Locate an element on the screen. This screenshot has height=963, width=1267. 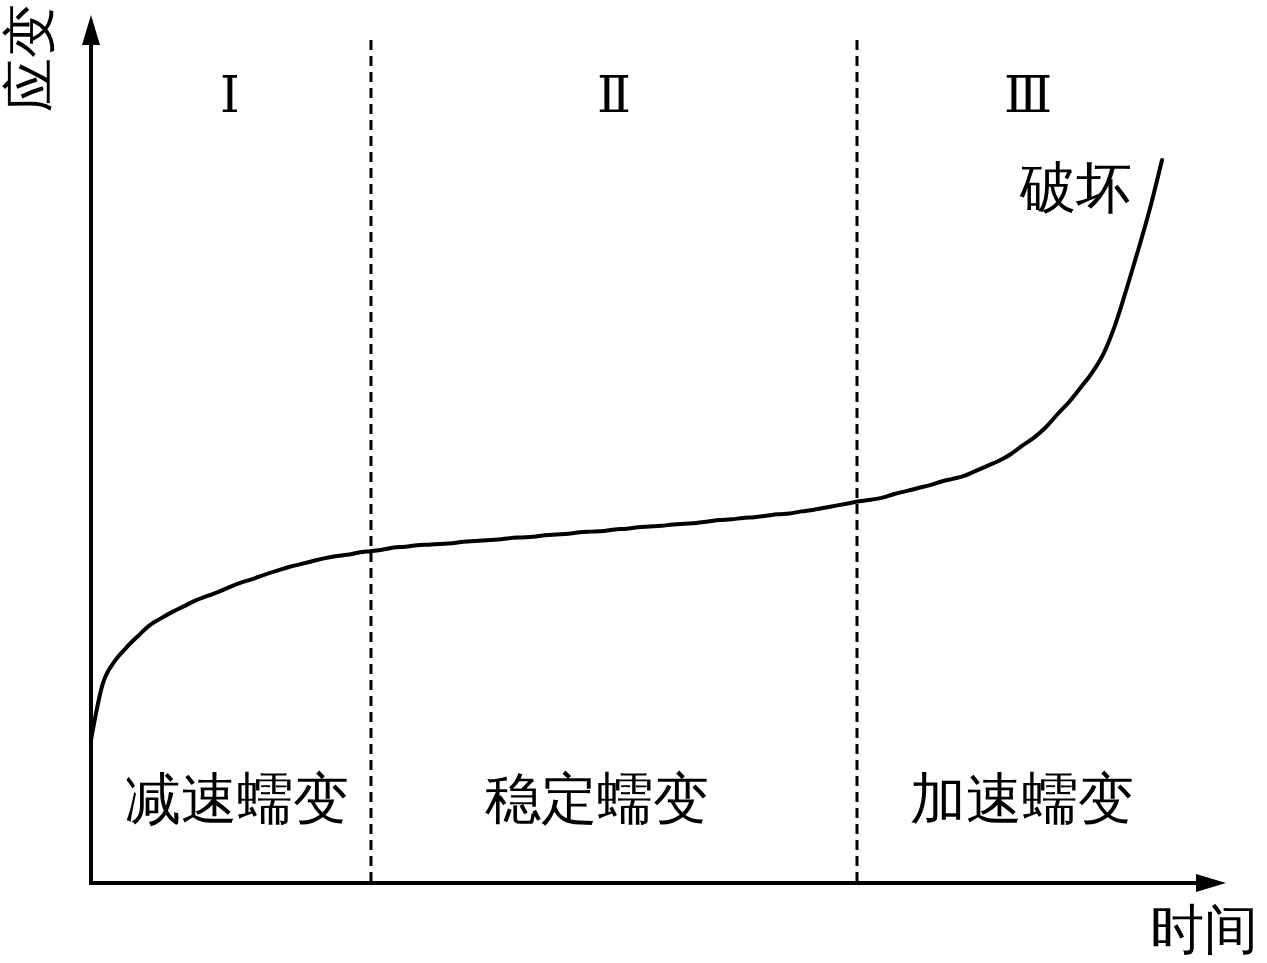
annotation: Ⅱ is located at coordinates (614, 95).